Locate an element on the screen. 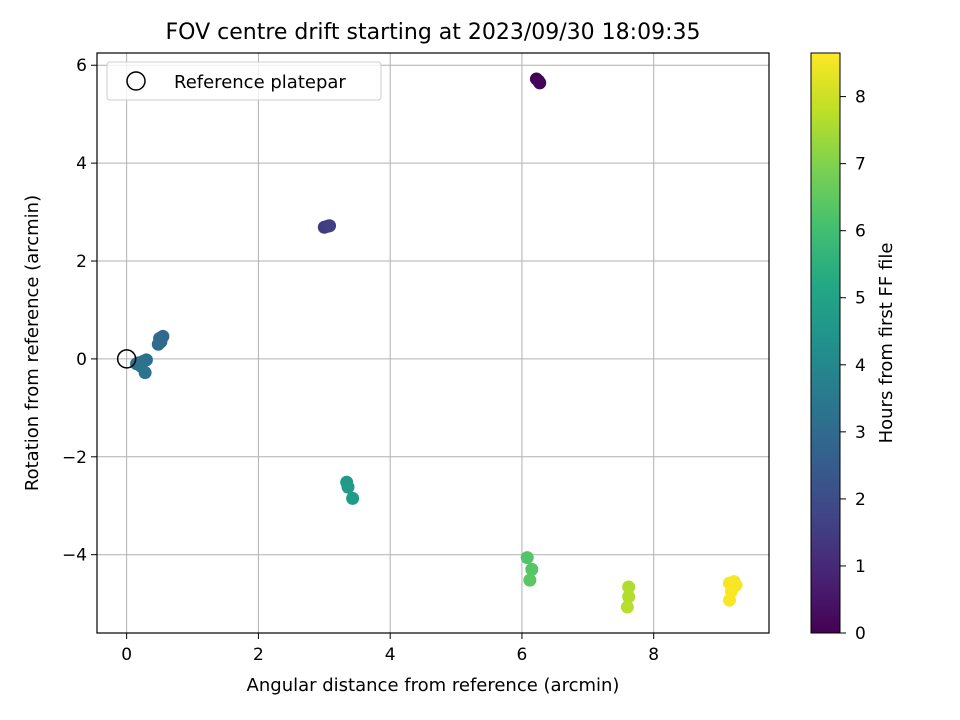 Image resolution: width=960 pixels, height=720 pixels. legend: Reference platepar is located at coordinates (244, 81).